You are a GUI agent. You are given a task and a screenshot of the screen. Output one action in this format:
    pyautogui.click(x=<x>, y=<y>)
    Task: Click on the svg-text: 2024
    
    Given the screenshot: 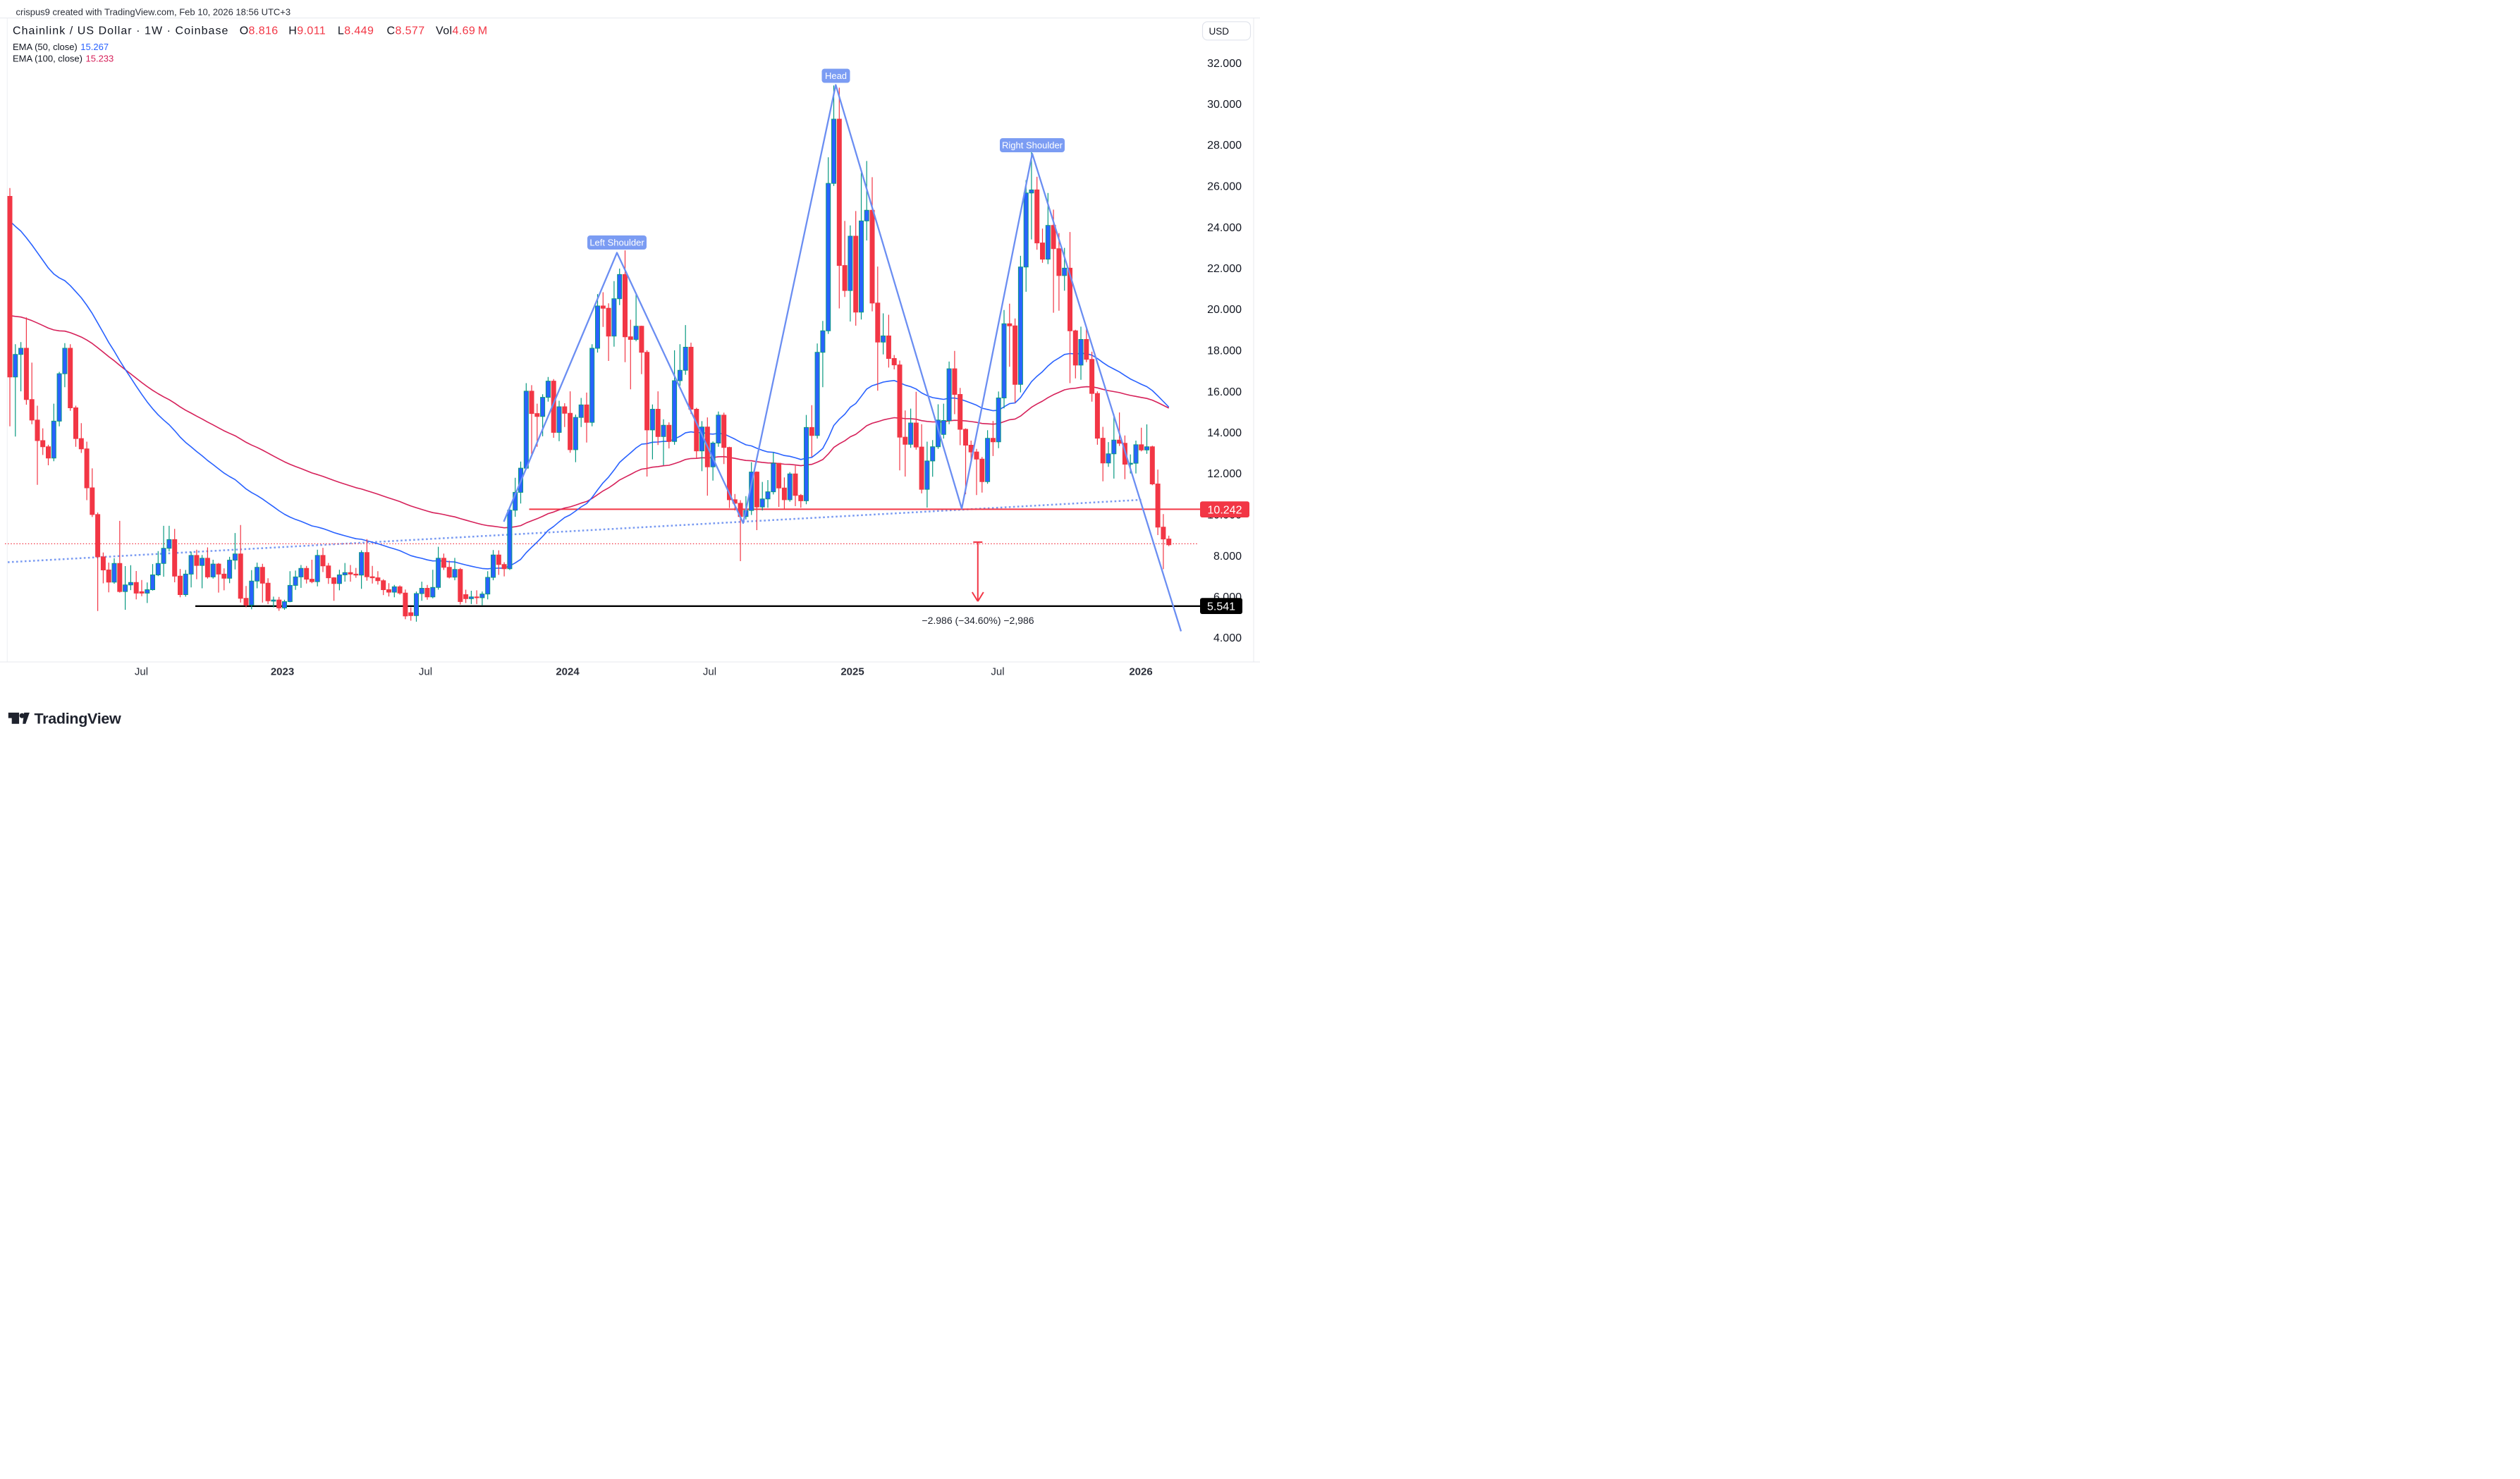 What is the action you would take?
    pyautogui.click(x=568, y=672)
    